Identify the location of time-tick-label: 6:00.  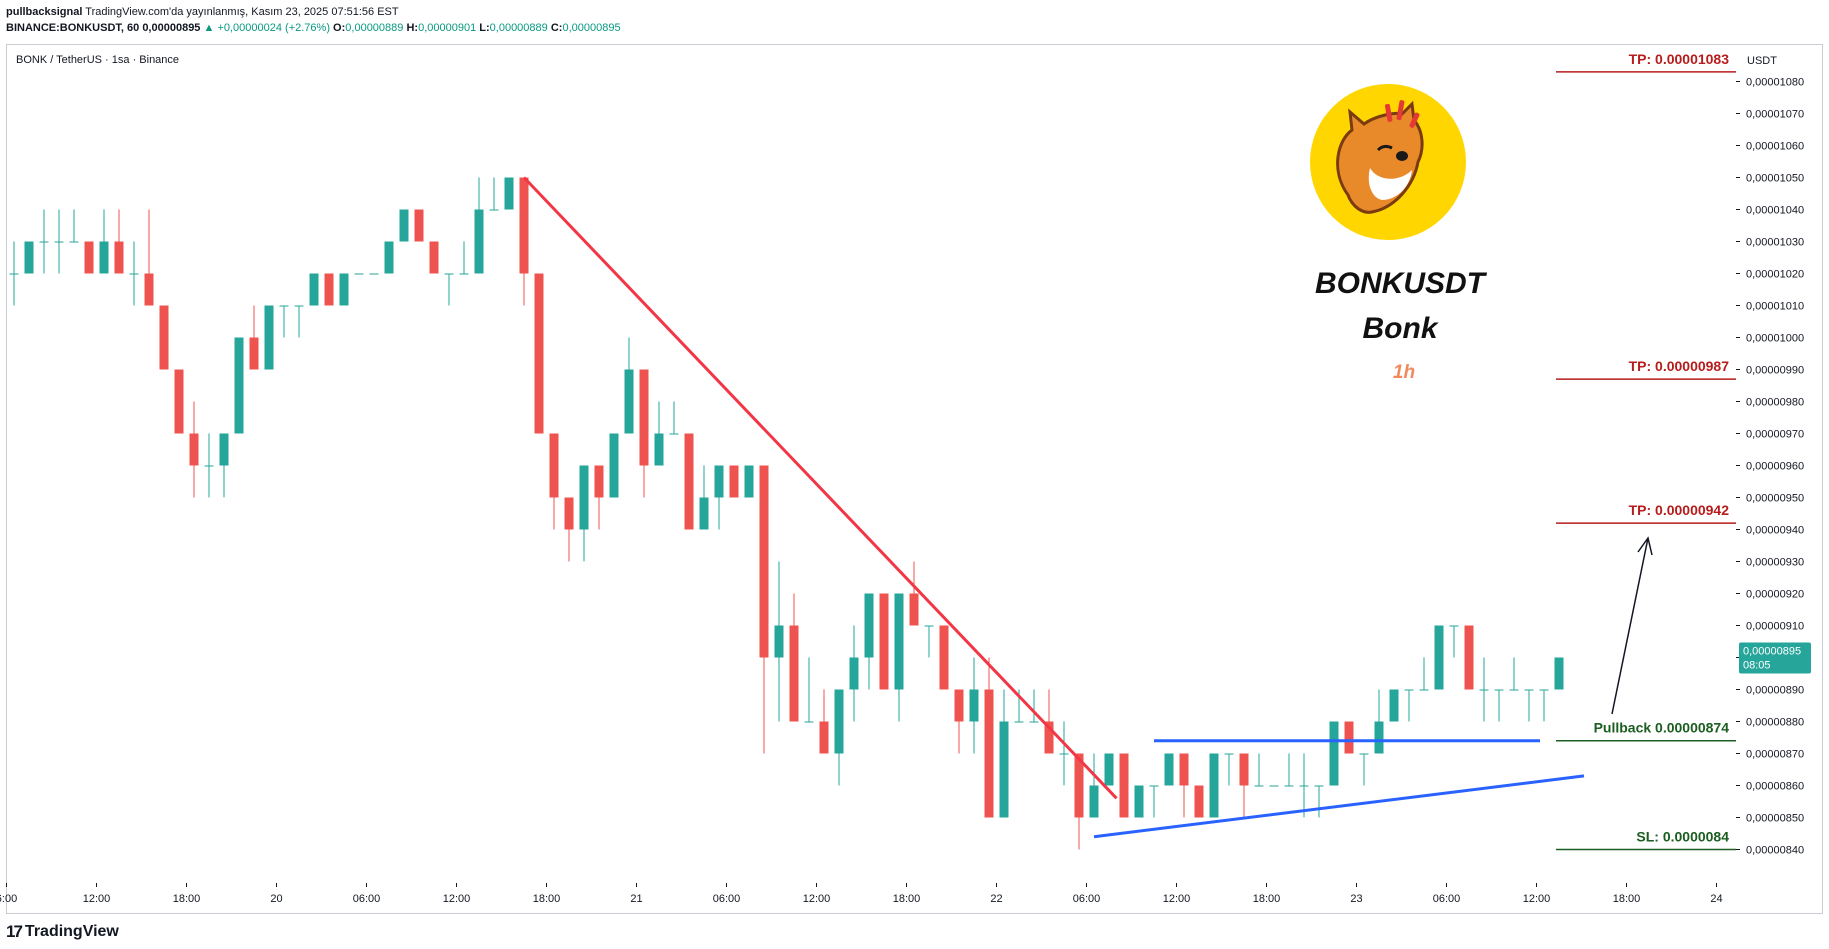
(8, 899).